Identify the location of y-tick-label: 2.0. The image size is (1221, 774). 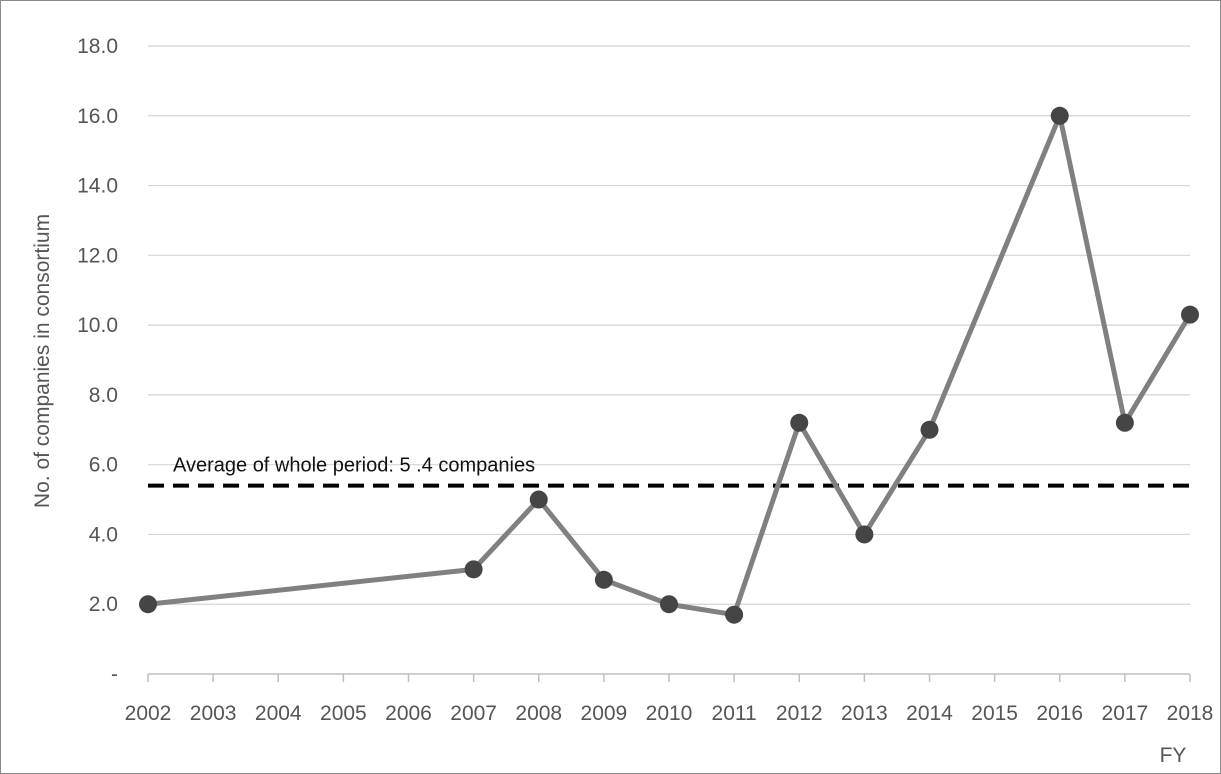
(103, 604).